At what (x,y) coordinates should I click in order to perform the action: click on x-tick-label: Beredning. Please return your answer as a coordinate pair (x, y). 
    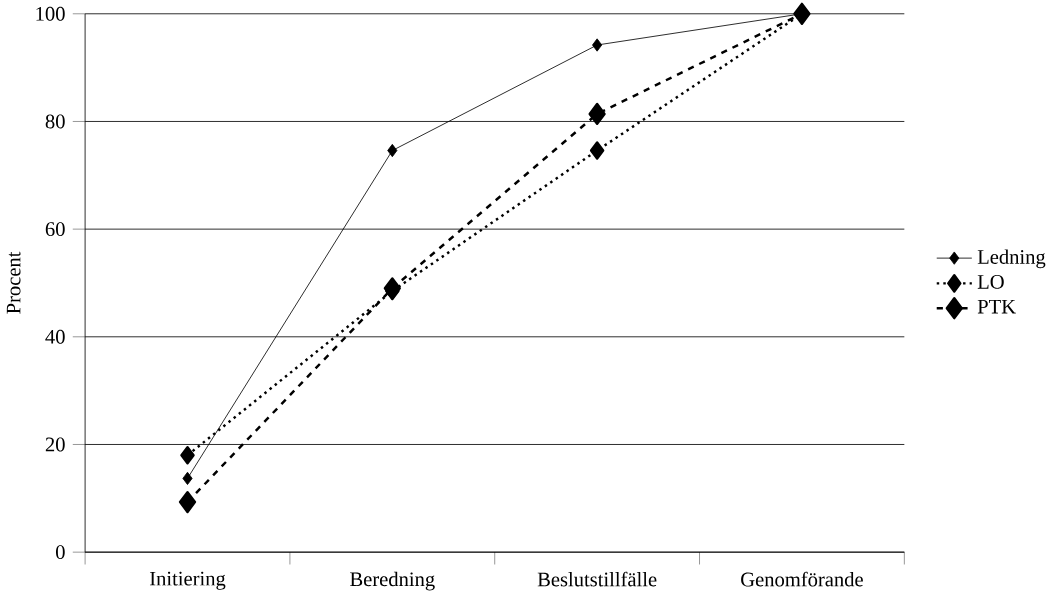
    Looking at the image, I should click on (392, 581).